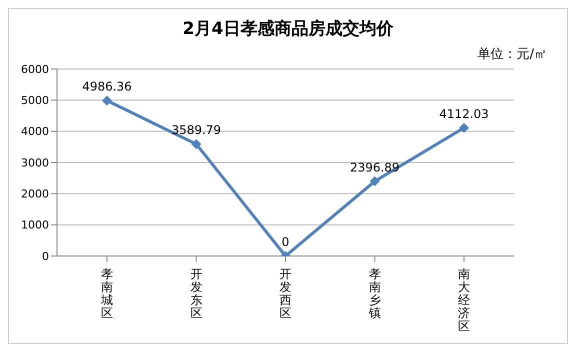  I want to click on y-tick-label: 5000, so click(35, 101).